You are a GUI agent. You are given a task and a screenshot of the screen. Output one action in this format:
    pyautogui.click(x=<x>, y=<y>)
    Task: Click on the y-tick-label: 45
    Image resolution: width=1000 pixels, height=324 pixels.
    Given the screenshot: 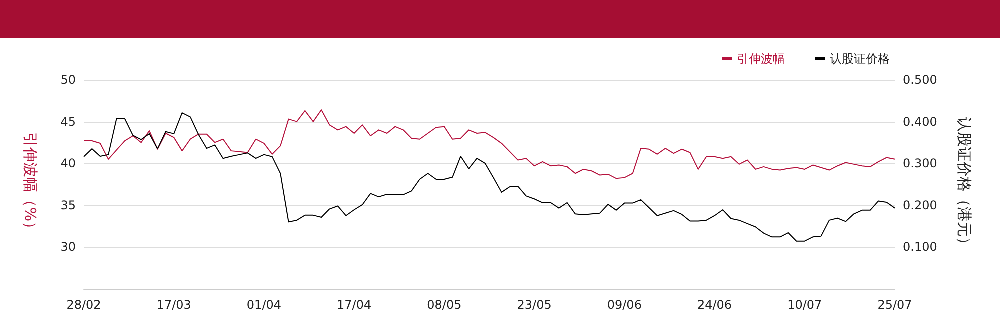 What is the action you would take?
    pyautogui.click(x=68, y=121)
    